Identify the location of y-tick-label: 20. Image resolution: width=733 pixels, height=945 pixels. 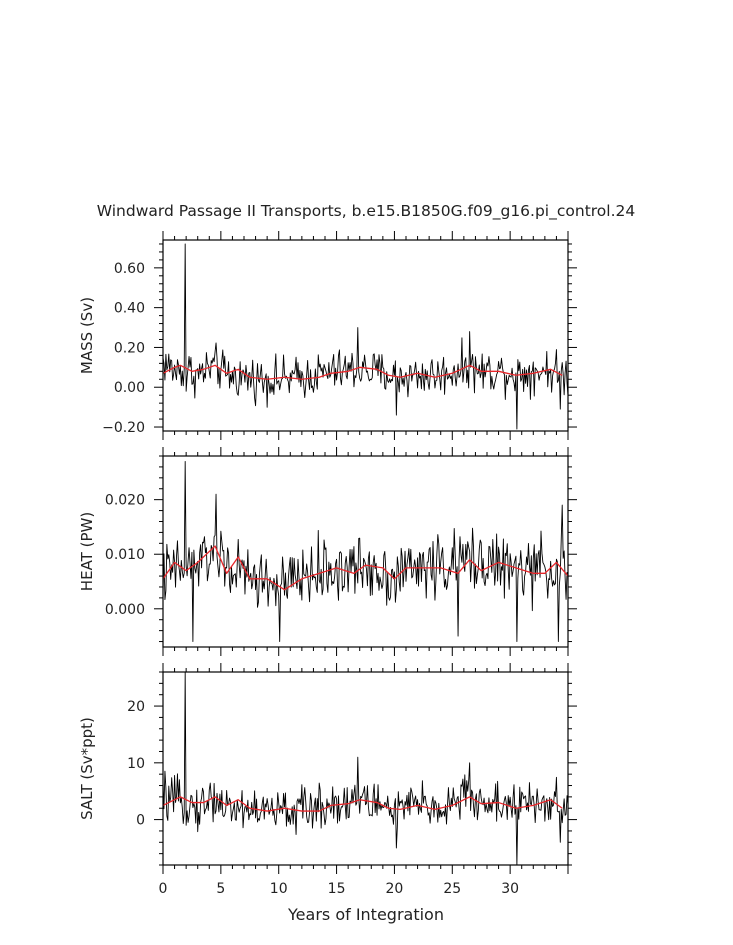
(136, 707).